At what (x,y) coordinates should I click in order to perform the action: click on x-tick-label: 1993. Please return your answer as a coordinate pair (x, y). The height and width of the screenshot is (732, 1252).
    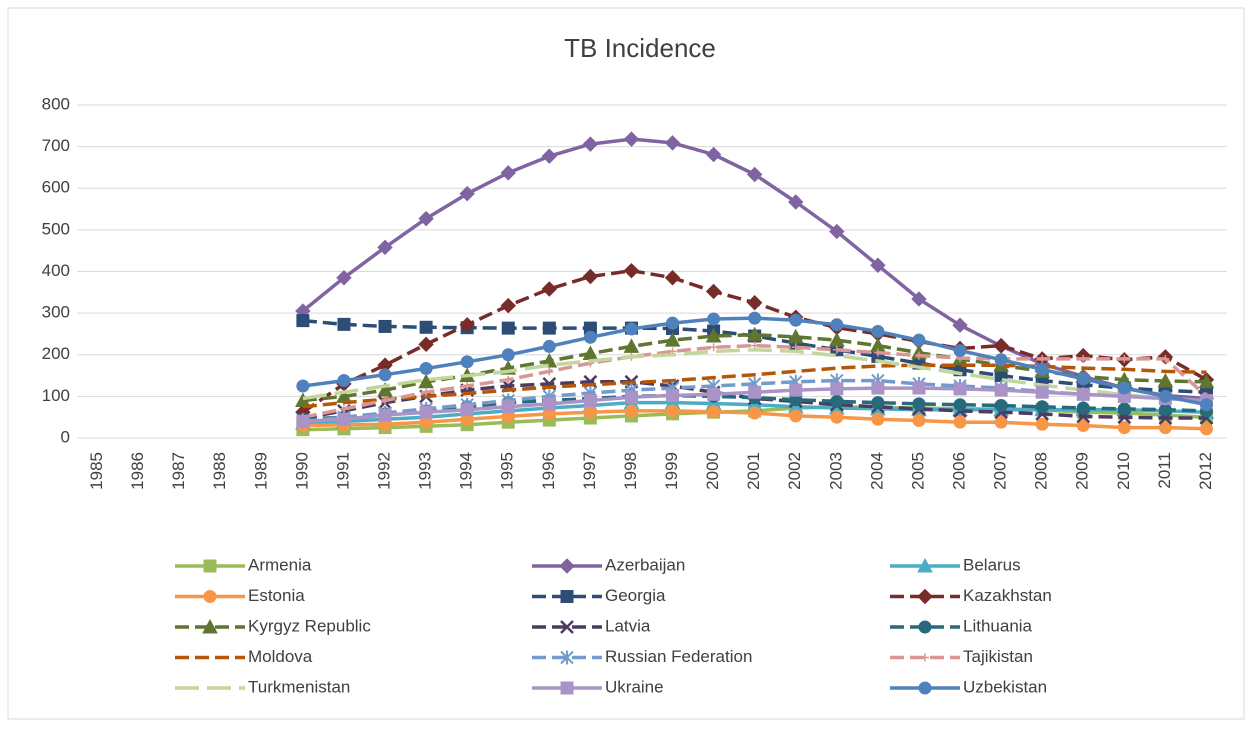
    Looking at the image, I should click on (425, 471).